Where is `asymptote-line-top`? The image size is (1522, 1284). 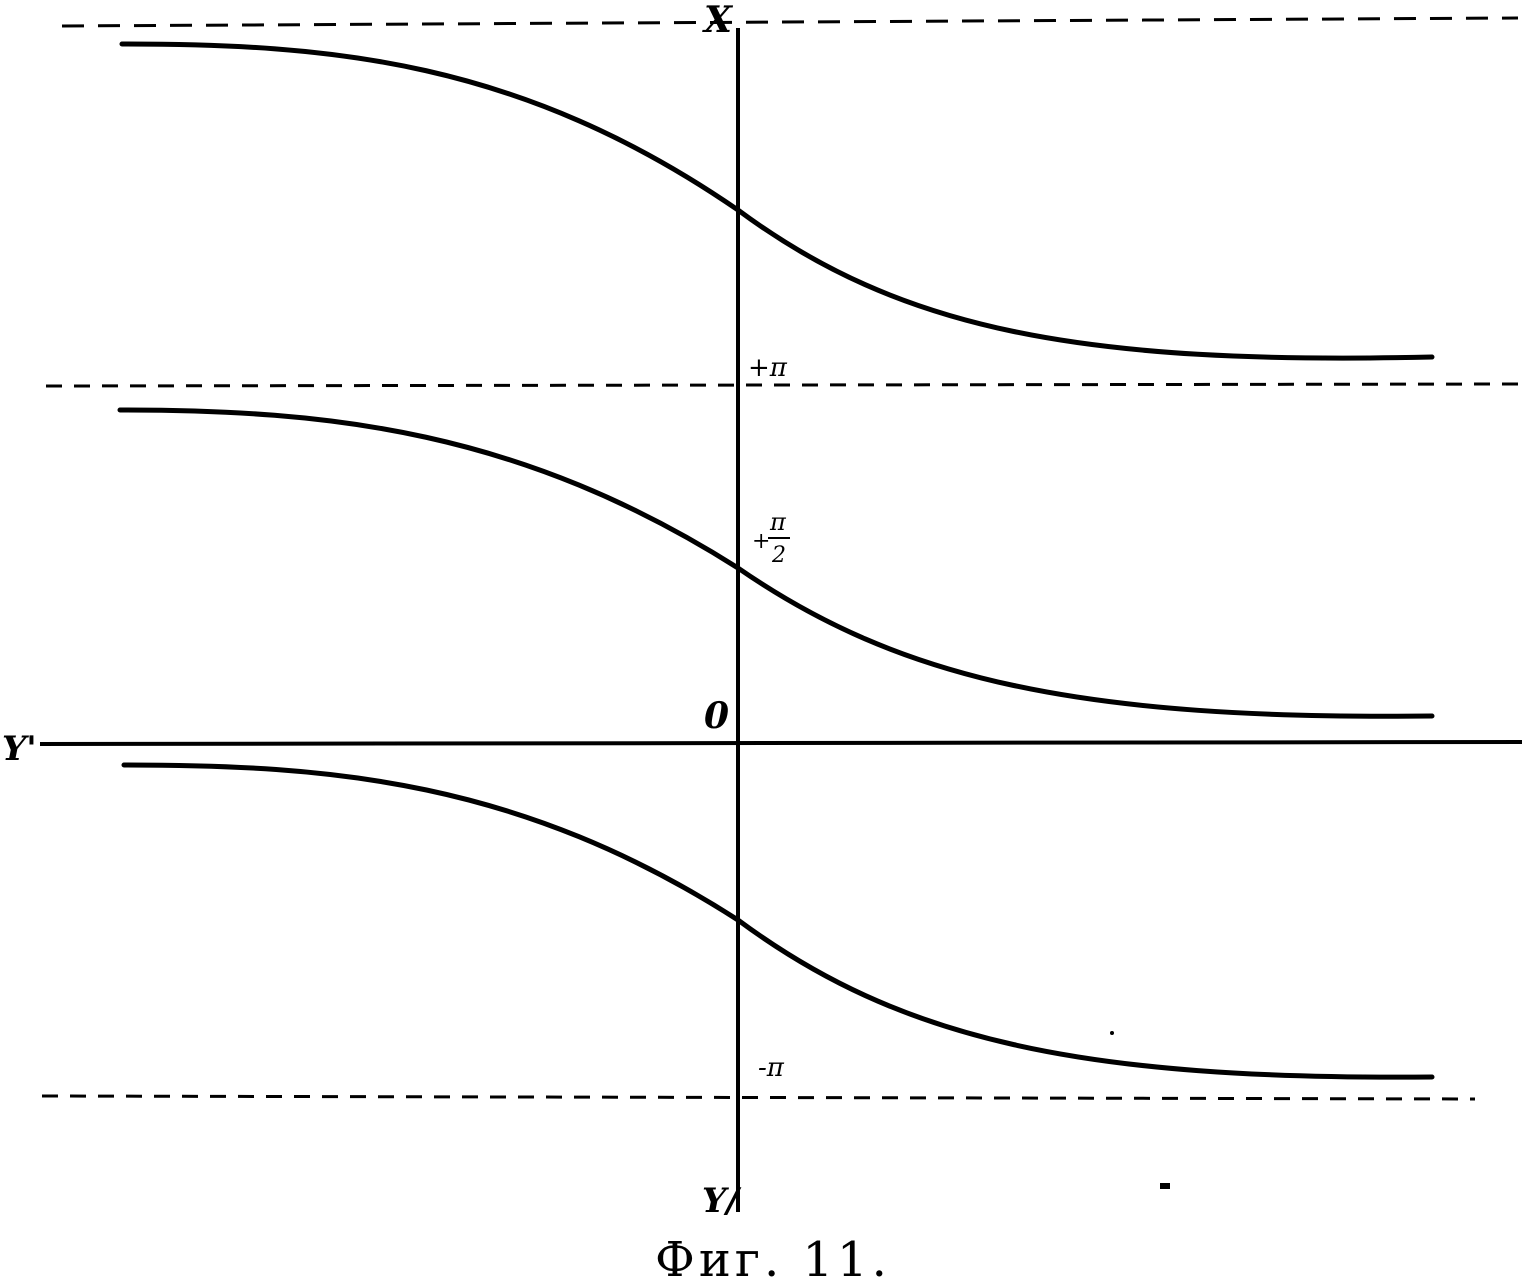
asymptote-line-top is located at coordinates (790, 22).